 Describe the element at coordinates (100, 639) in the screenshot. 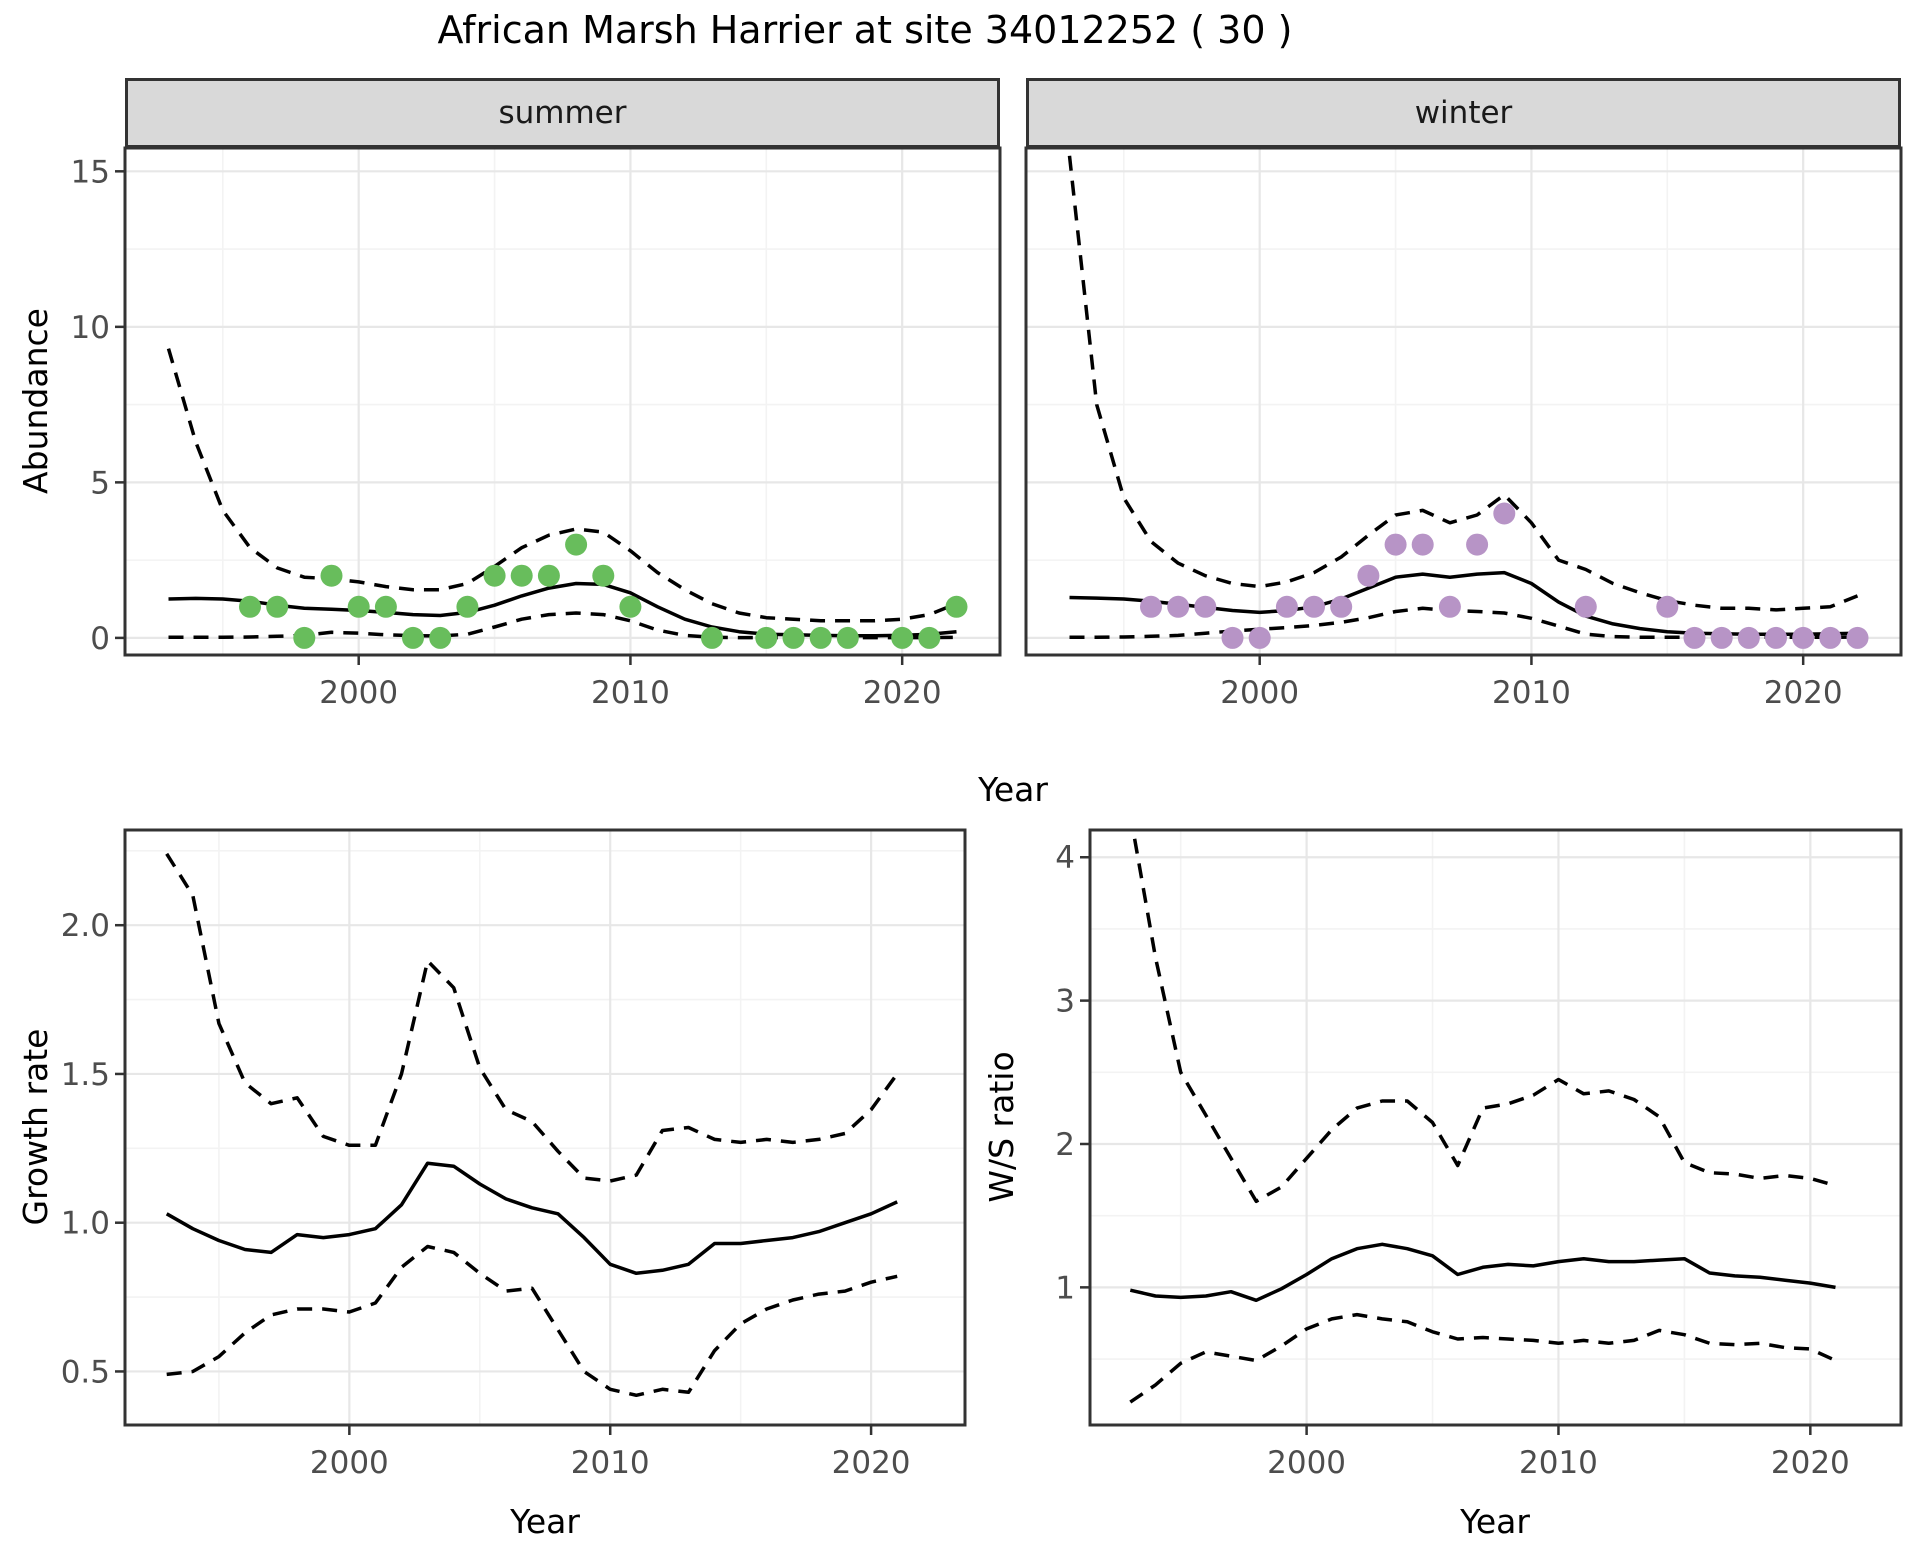

I see `y-tick-label: 0` at that location.